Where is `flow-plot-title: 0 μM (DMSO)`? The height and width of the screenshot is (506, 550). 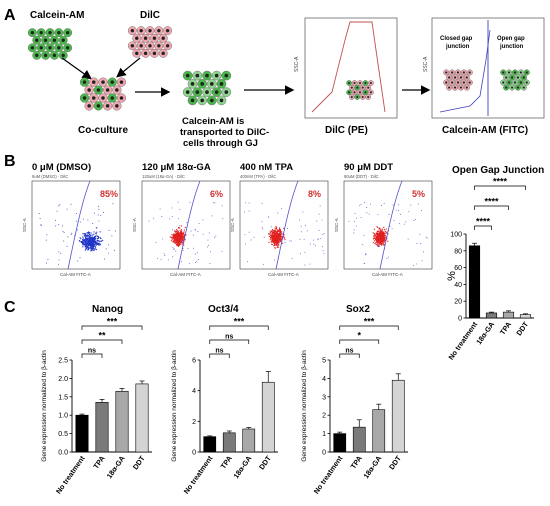 flow-plot-title: 0 μM (DMSO) is located at coordinates (61, 167).